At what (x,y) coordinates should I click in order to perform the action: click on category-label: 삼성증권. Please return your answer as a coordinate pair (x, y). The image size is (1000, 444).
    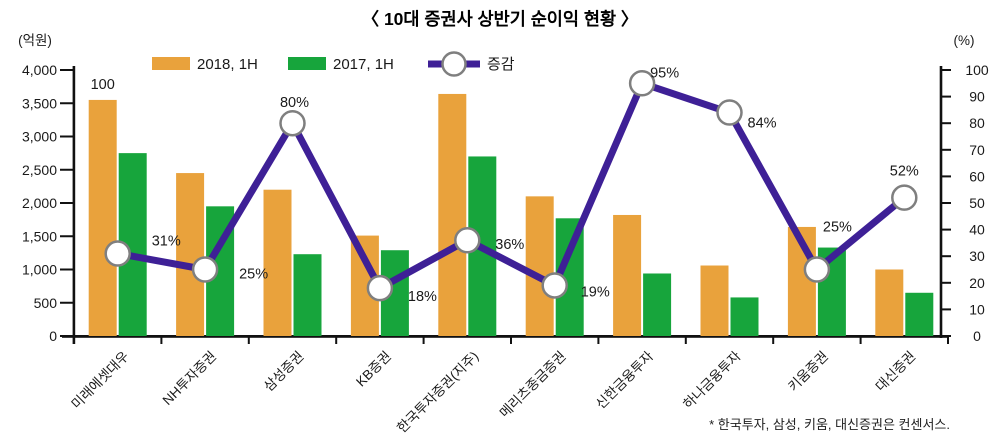
    Looking at the image, I should click on (284, 372).